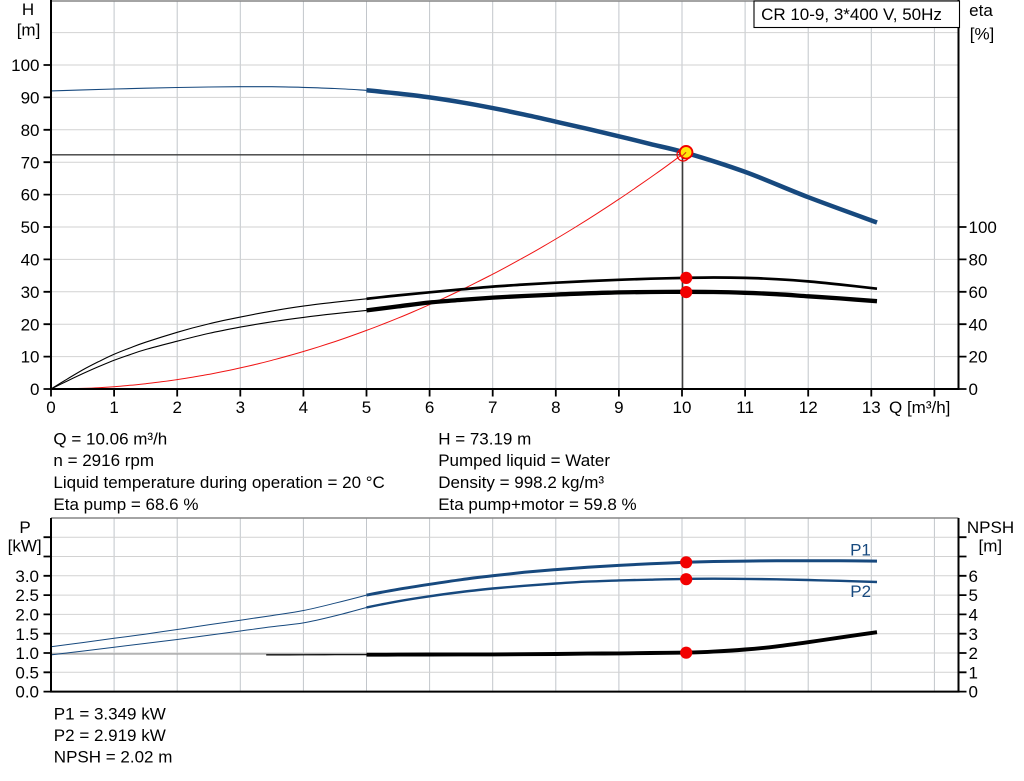 The image size is (1024, 781). Describe the element at coordinates (860, 591) in the screenshot. I see `svg-text: P2` at that location.